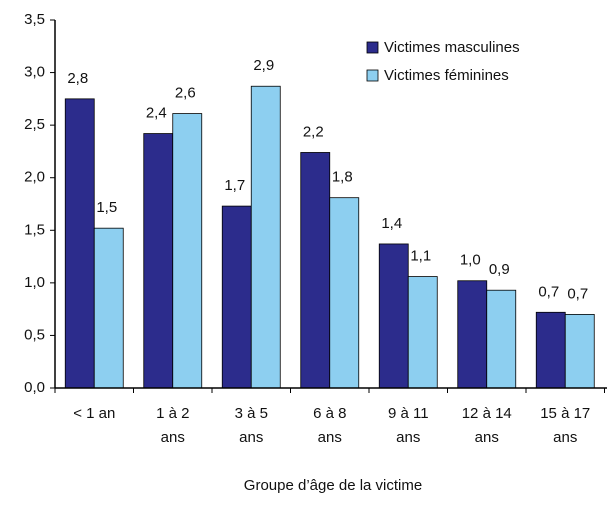 The width and height of the screenshot is (607, 522). What do you see at coordinates (251, 413) in the screenshot?
I see `x-tick-label: 3 à 5` at bounding box center [251, 413].